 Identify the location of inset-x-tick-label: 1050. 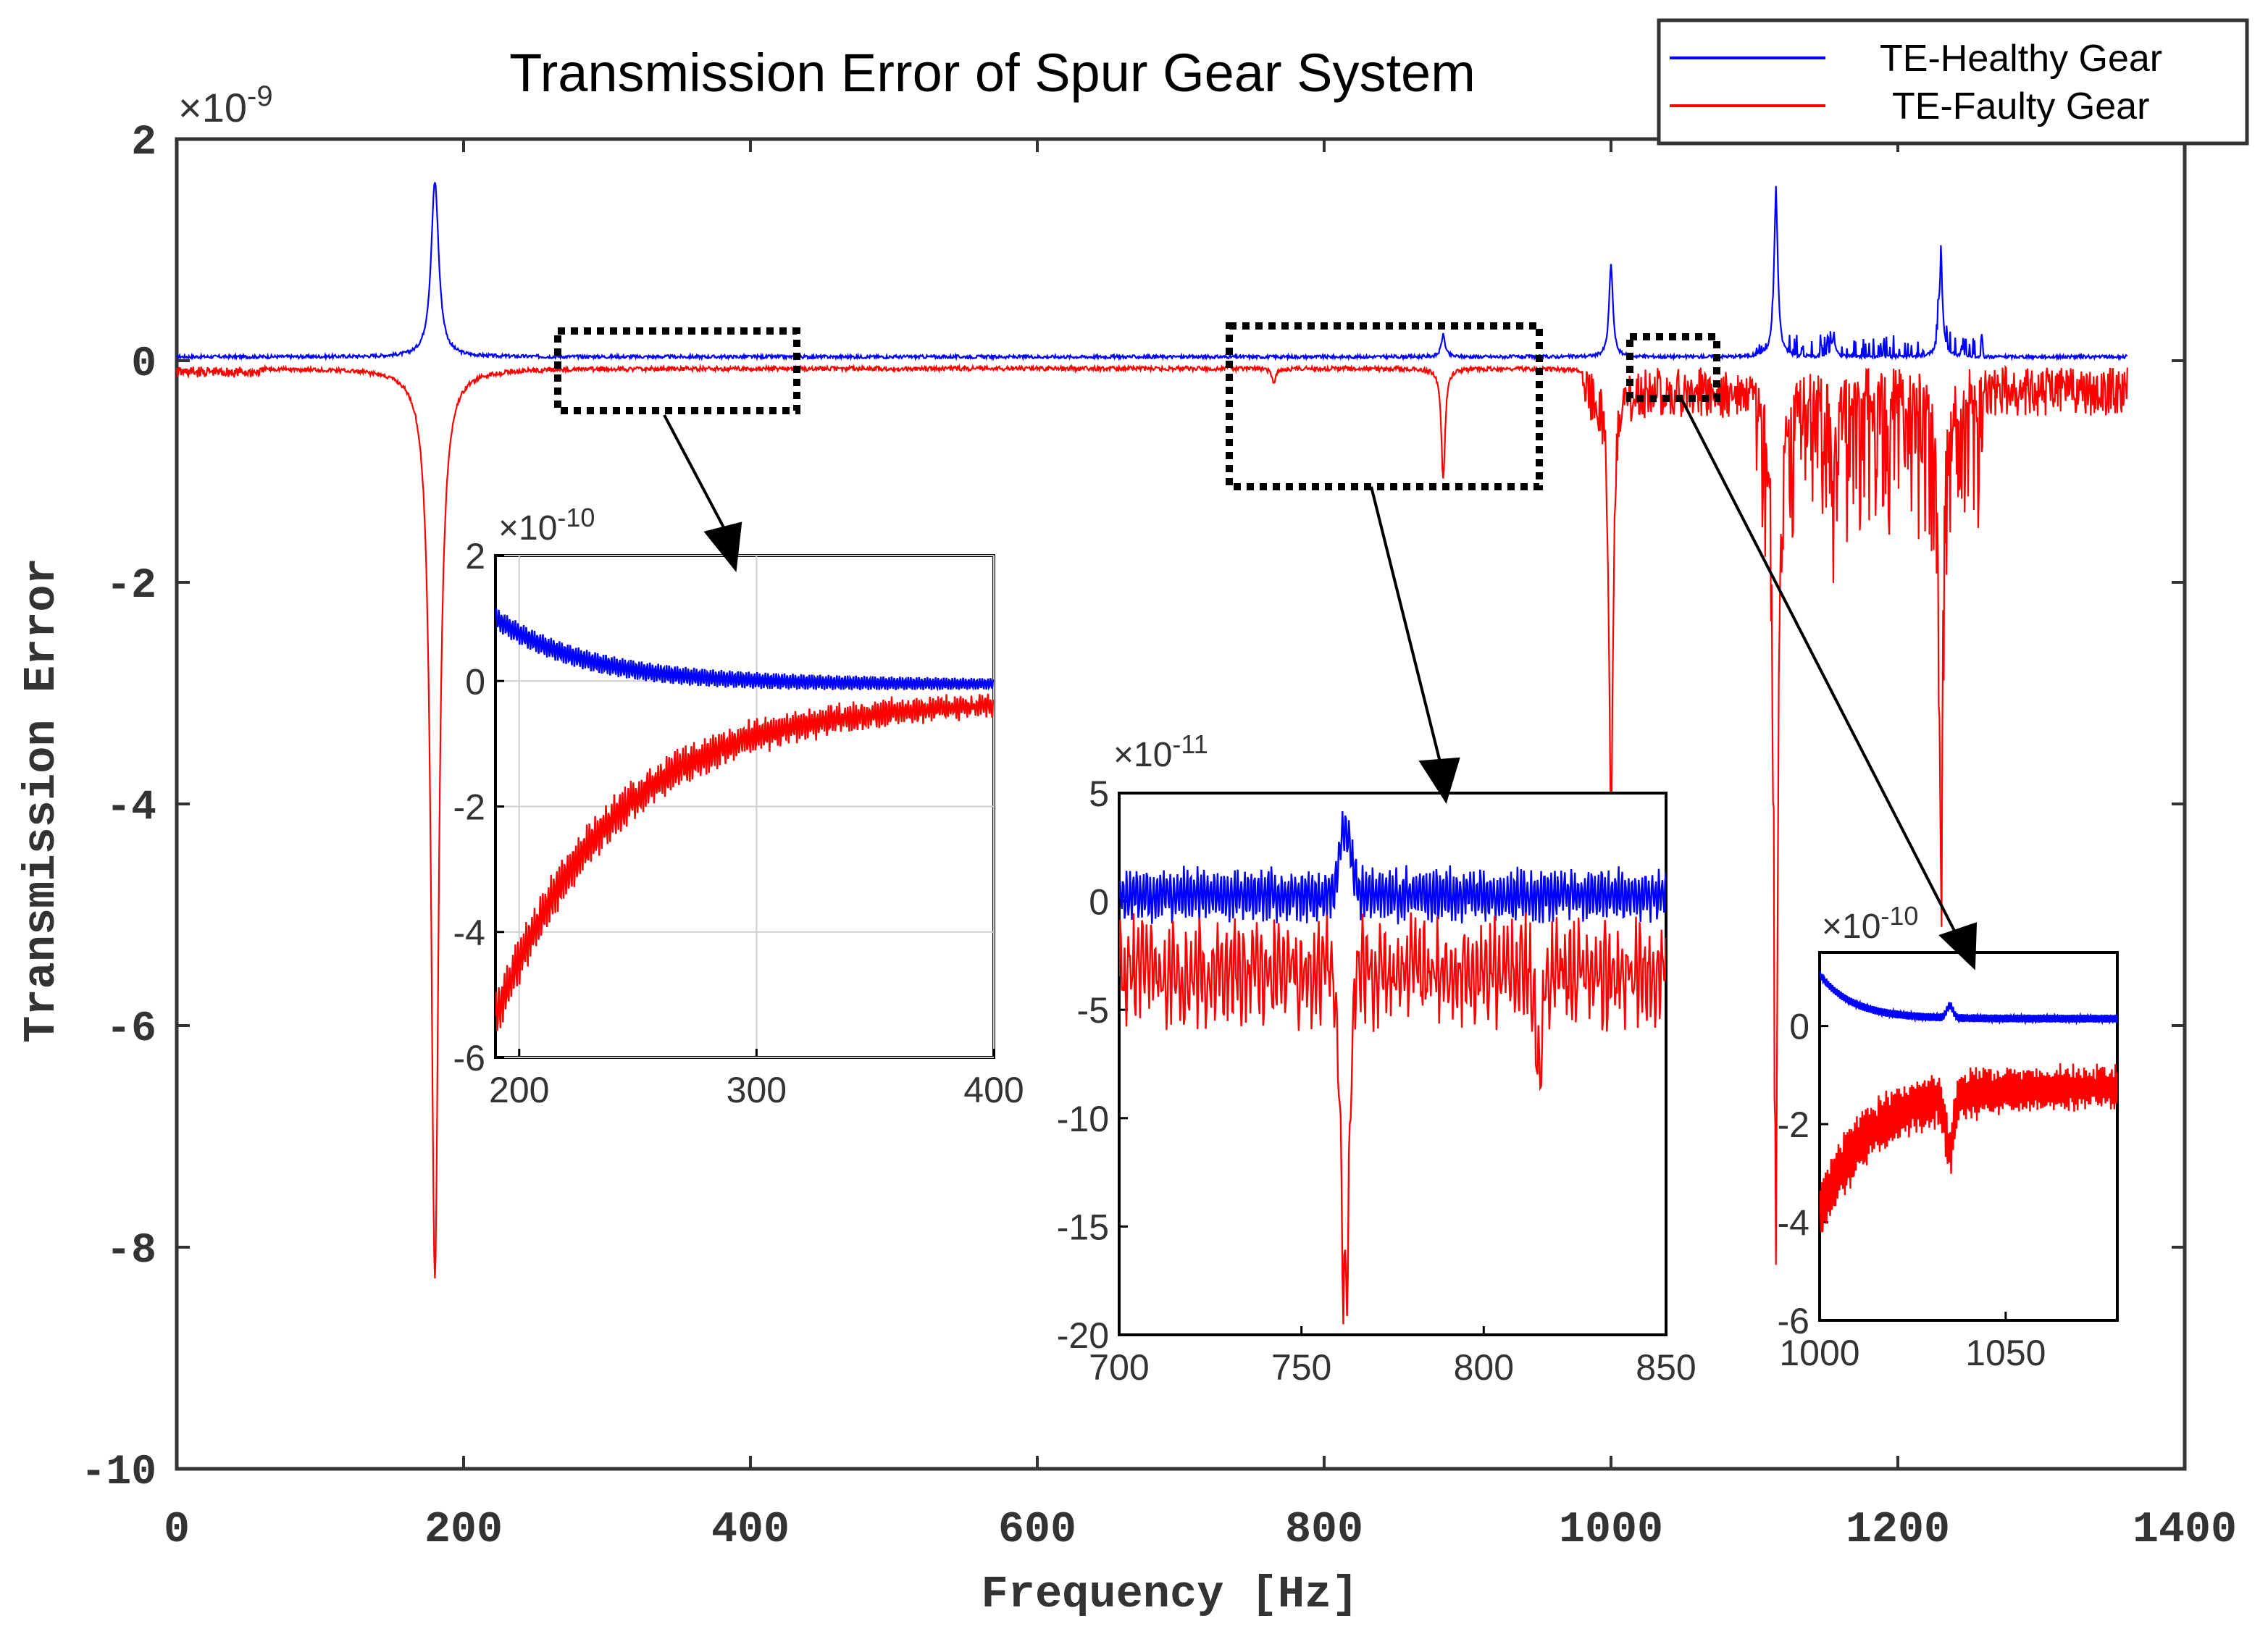
(2006, 1353).